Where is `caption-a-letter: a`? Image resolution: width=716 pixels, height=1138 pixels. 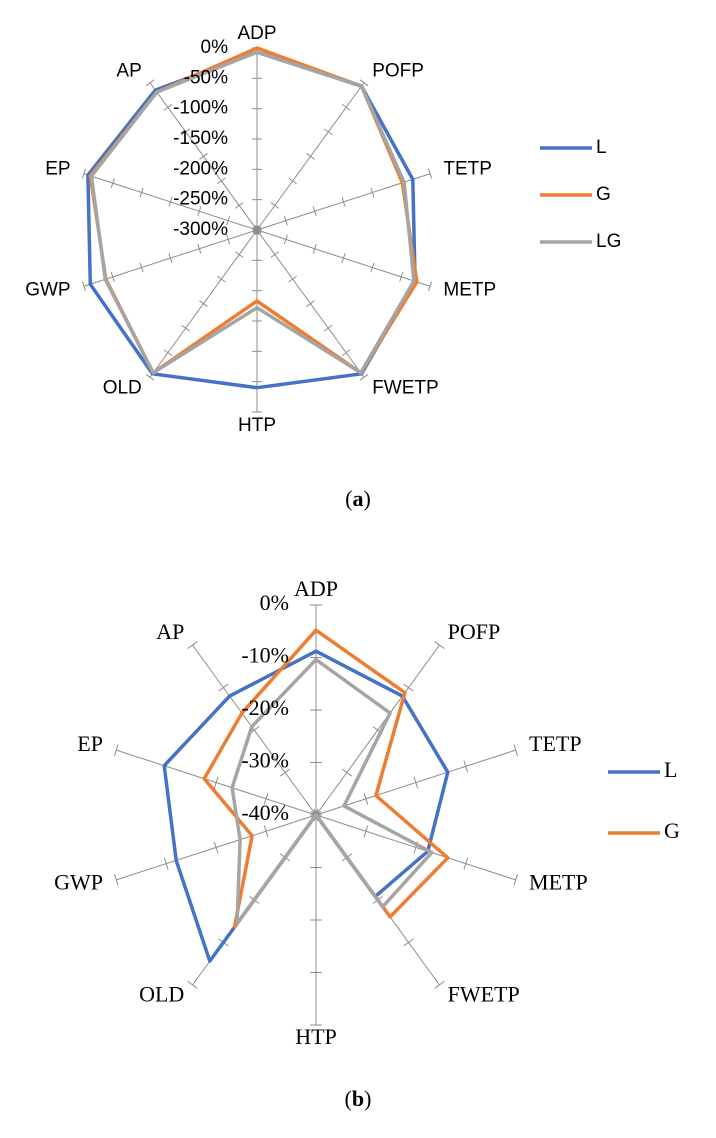 caption-a-letter: a is located at coordinates (358, 498).